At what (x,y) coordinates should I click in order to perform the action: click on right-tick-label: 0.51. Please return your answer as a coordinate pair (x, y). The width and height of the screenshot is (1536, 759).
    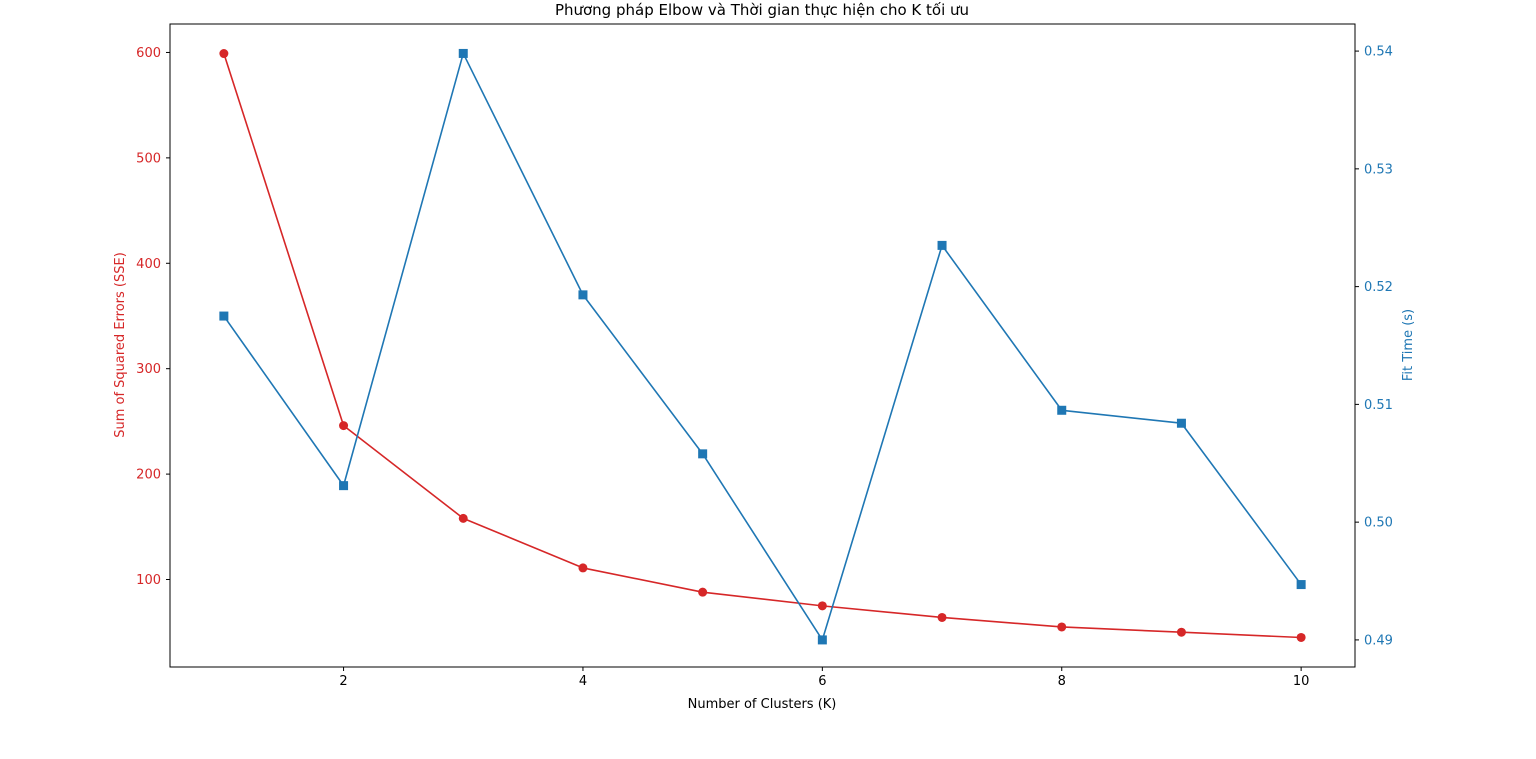
    Looking at the image, I should click on (1378, 405).